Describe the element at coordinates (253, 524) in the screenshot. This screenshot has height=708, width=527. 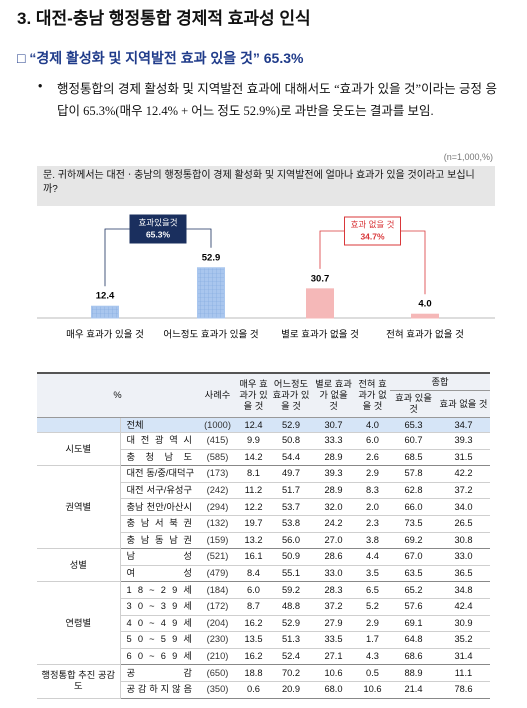
I see `value-cell: 19.7` at that location.